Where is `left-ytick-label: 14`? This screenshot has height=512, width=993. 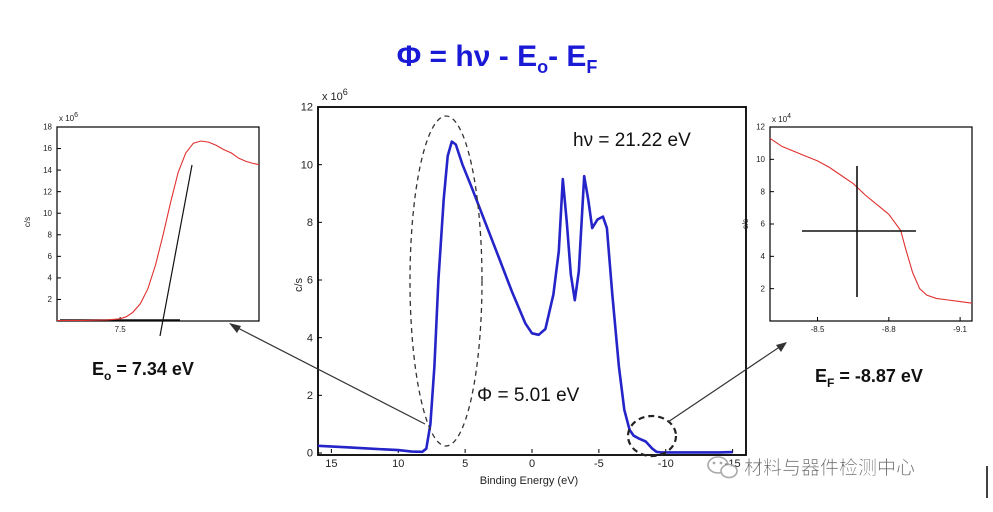
left-ytick-label: 14 is located at coordinates (47, 170).